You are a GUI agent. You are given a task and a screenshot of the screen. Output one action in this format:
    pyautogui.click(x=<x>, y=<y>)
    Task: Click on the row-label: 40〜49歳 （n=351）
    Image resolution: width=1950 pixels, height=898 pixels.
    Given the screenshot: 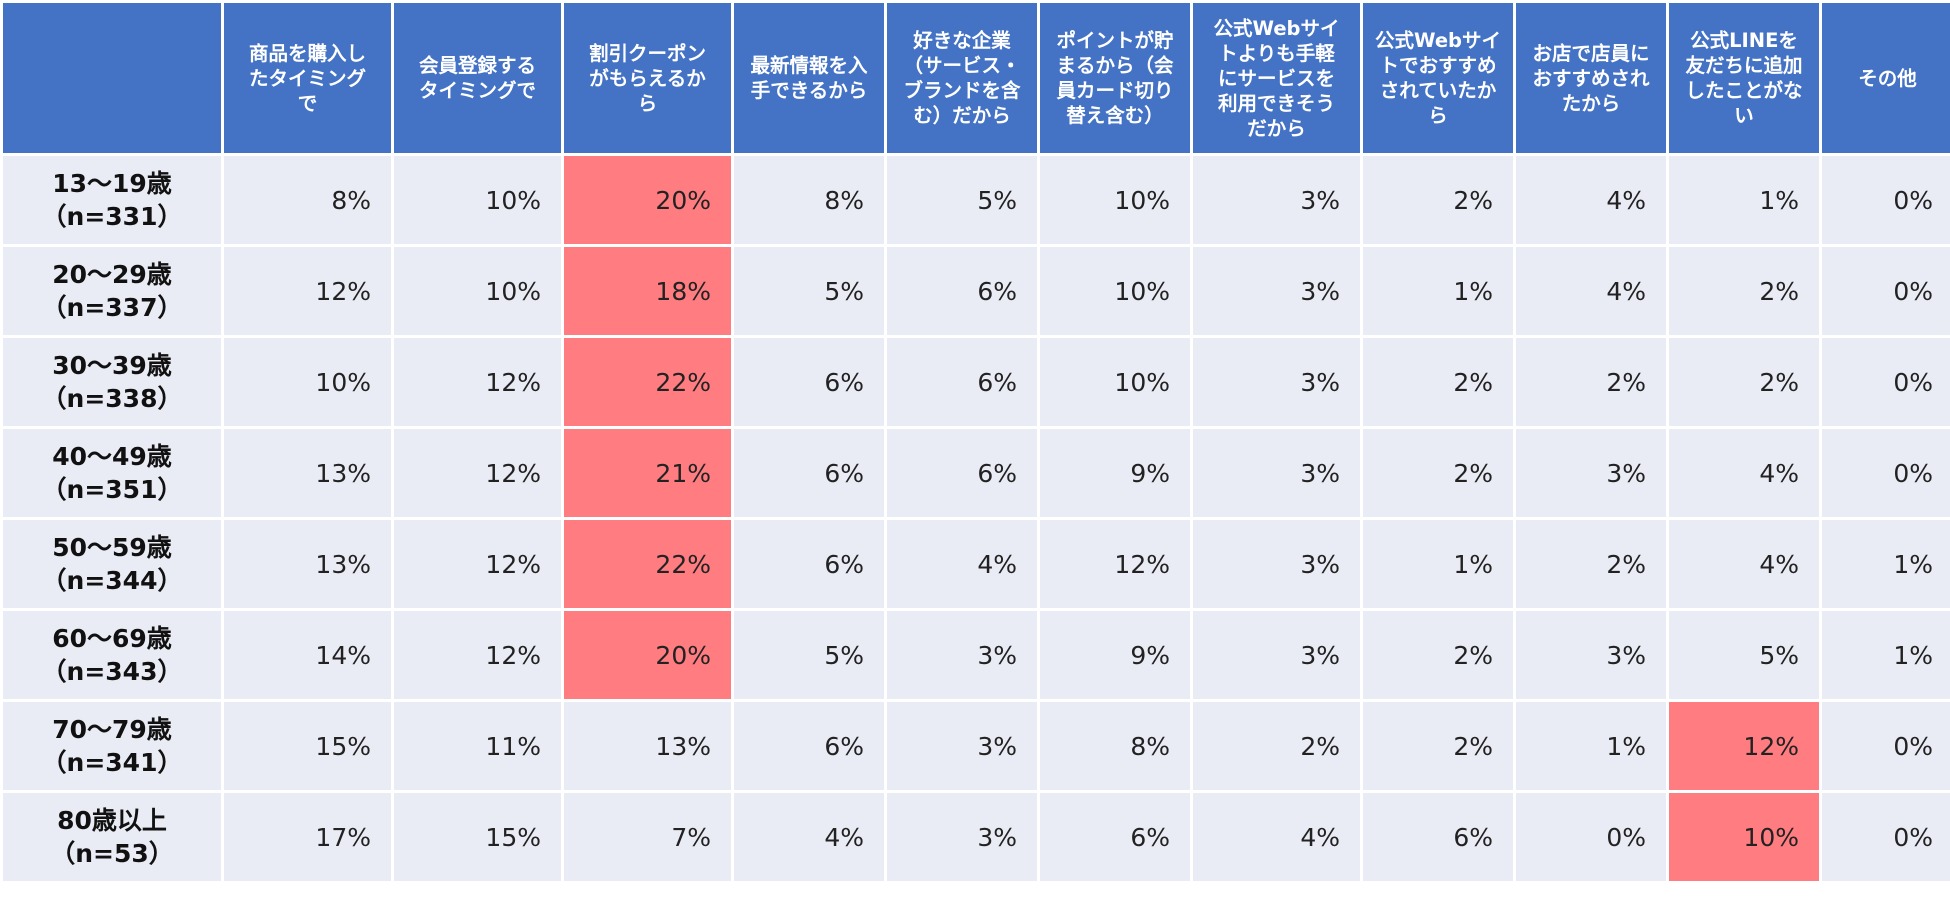 What is the action you would take?
    pyautogui.click(x=112, y=473)
    